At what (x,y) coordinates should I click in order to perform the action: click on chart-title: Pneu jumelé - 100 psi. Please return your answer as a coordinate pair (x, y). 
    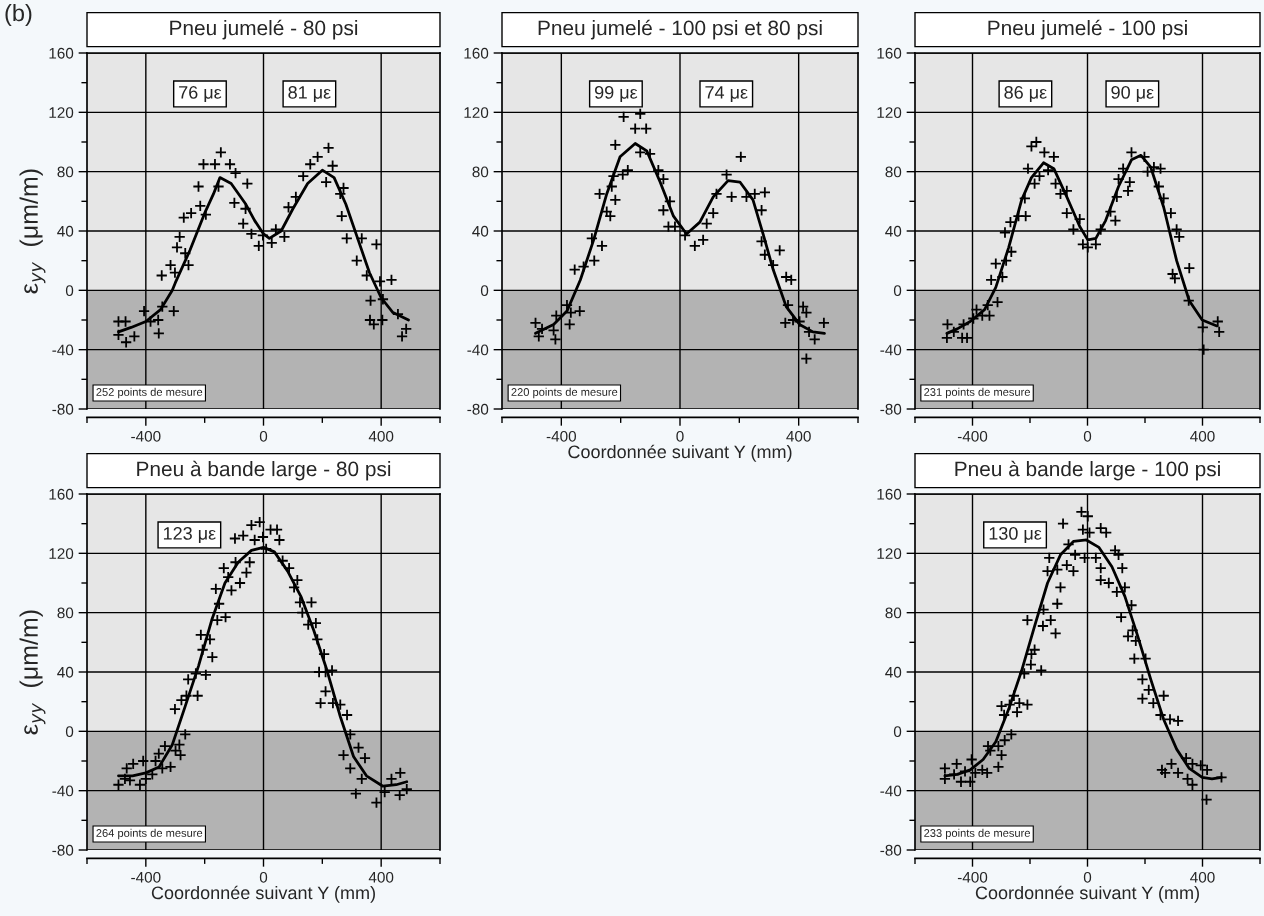
    Looking at the image, I should click on (1087, 29).